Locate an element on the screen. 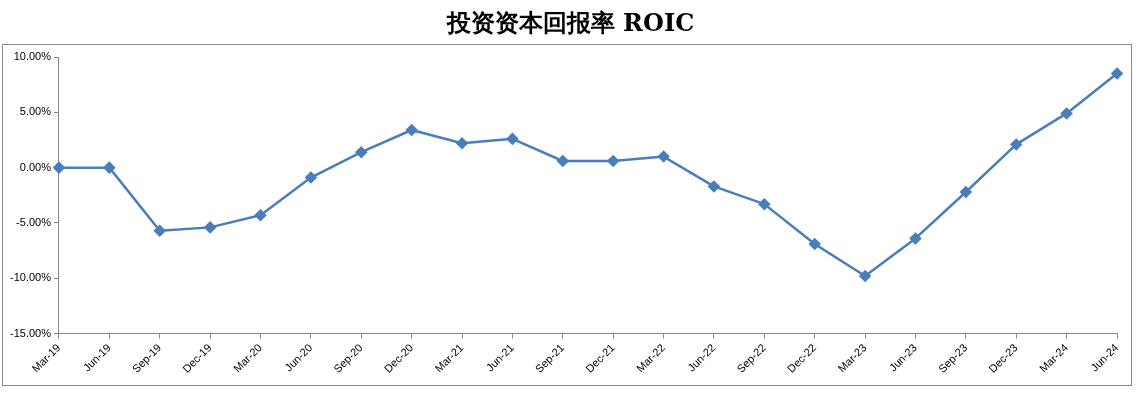  y-tick-label: 10.00% is located at coordinates (32, 56).